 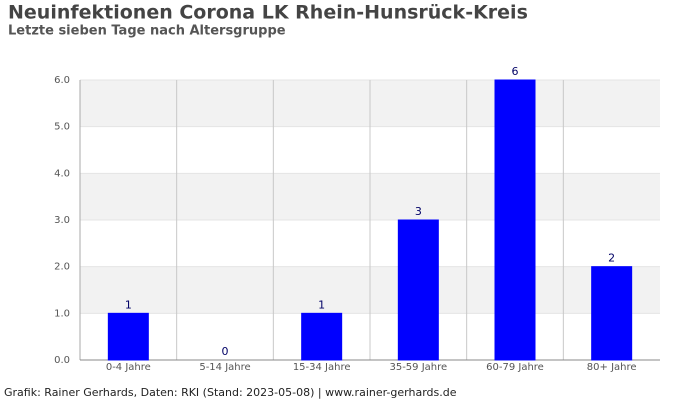 I want to click on y-tick-label: 4.0, so click(x=62, y=173).